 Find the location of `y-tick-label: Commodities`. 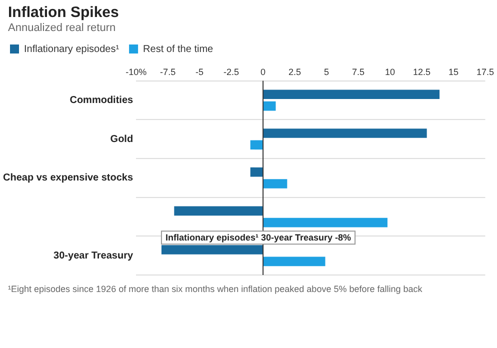

y-tick-label: Commodities is located at coordinates (102, 100).